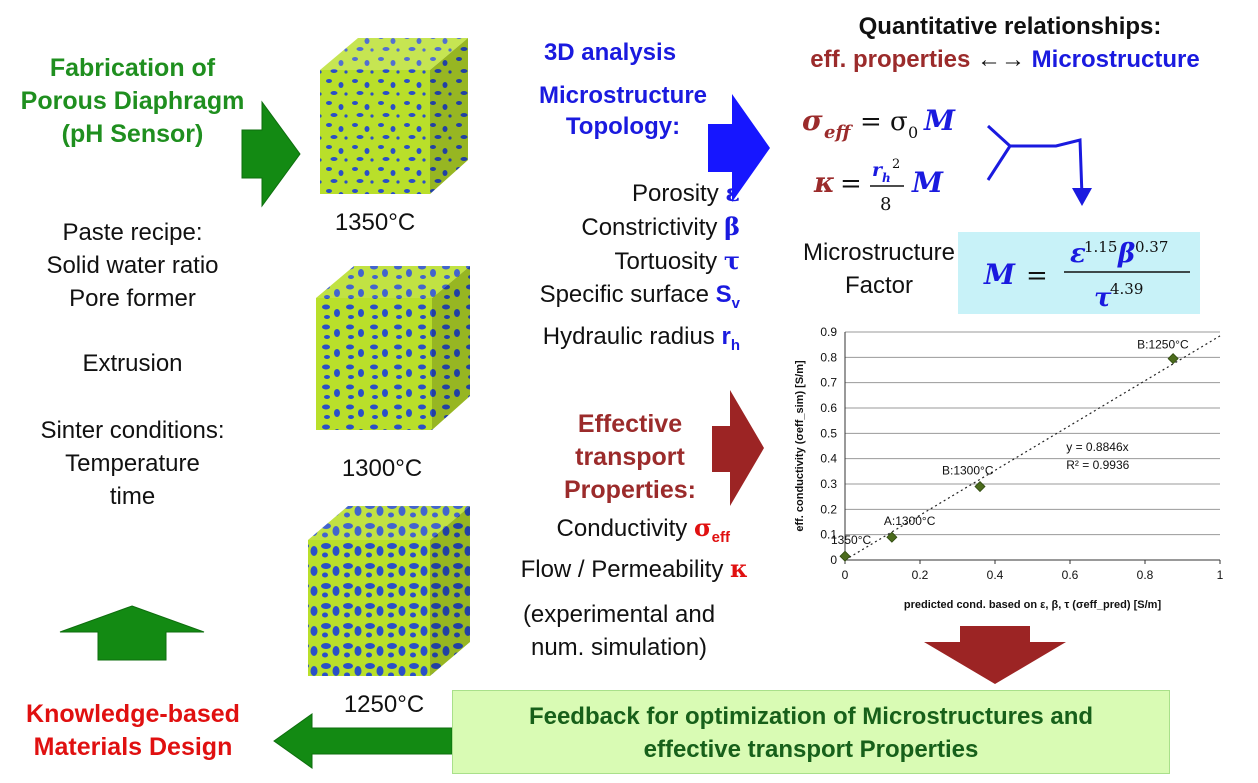  I want to click on data-point-label: B:1300°C, so click(968, 471).